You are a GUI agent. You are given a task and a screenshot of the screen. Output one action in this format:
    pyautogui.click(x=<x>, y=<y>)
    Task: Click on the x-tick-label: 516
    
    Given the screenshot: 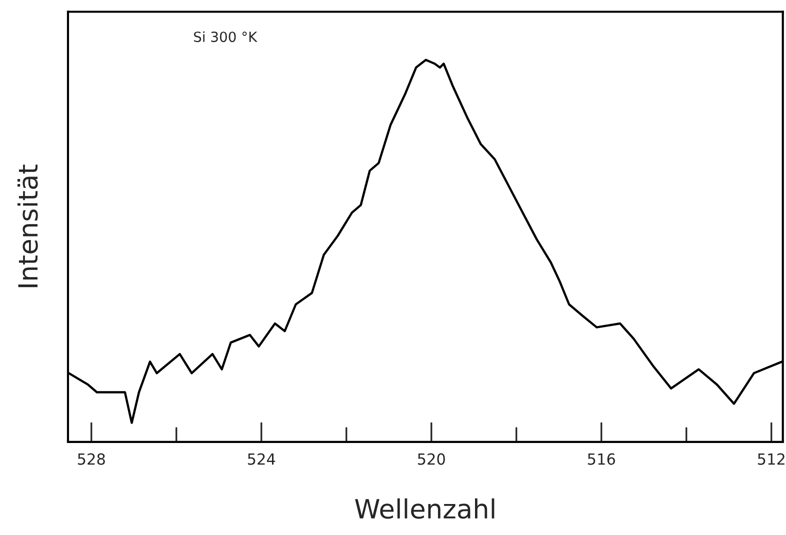 What is the action you would take?
    pyautogui.click(x=601, y=459)
    